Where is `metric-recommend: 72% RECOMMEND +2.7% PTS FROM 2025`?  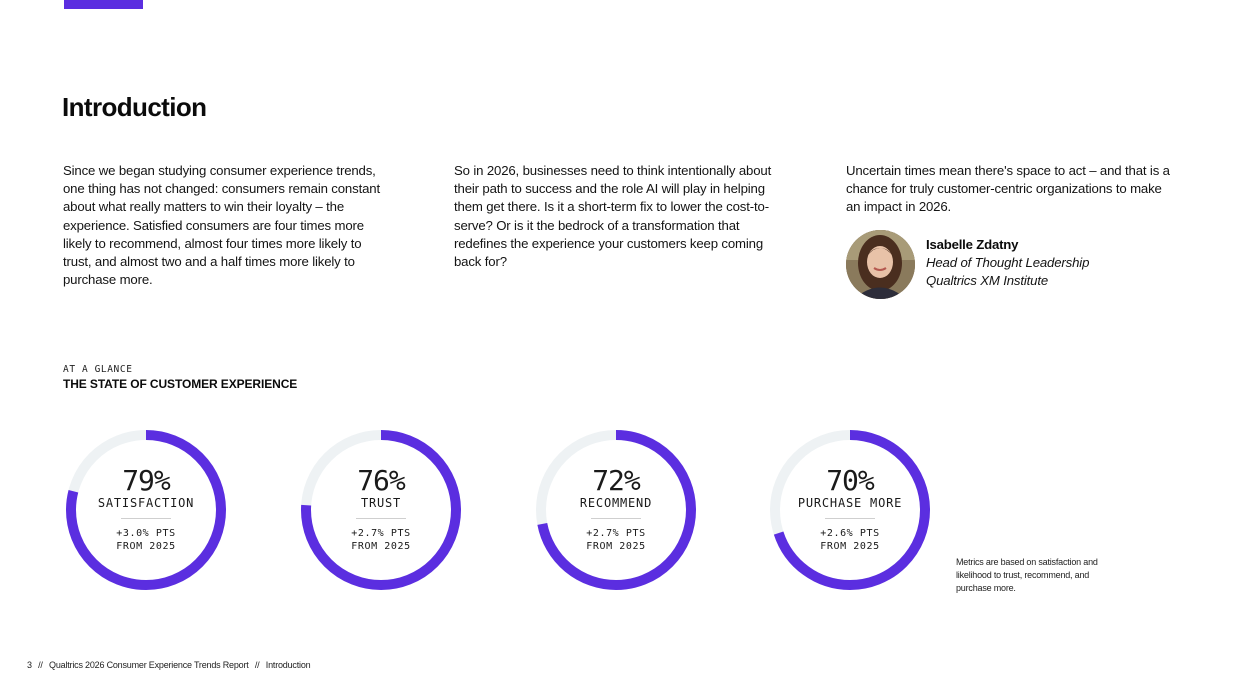
metric-recommend: 72% RECOMMEND +2.7% PTS FROM 2025 is located at coordinates (616, 510).